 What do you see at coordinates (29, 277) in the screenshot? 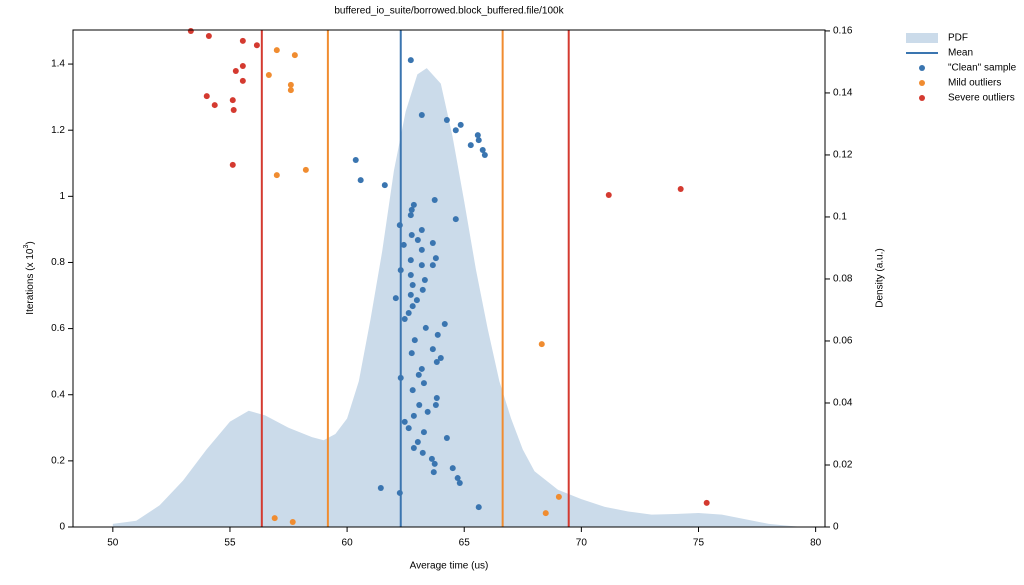
I see `y-axis-label: Iterations (x 103)` at bounding box center [29, 277].